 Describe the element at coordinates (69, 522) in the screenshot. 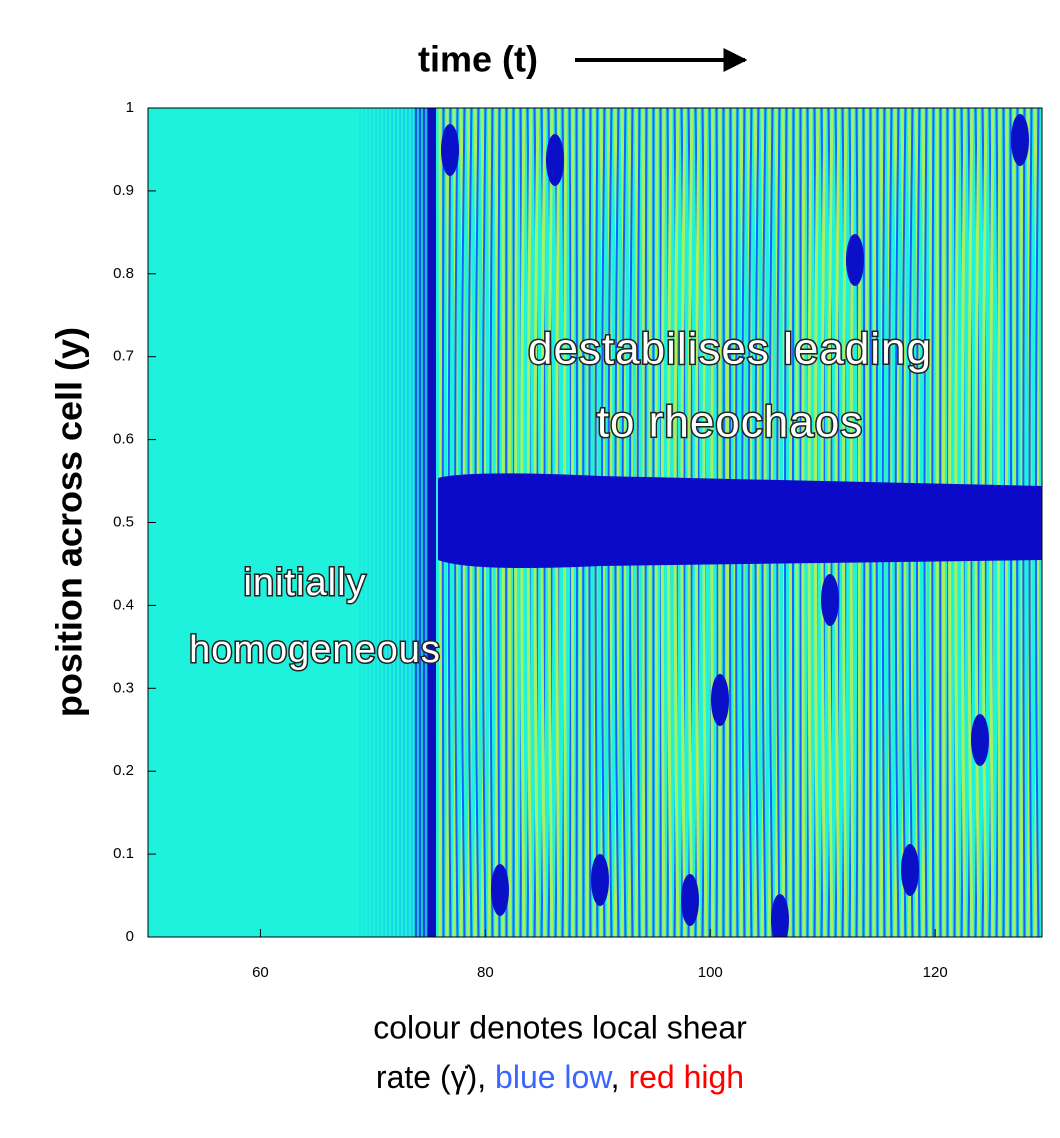

I see `y-axis-label: position across cell (y)` at that location.